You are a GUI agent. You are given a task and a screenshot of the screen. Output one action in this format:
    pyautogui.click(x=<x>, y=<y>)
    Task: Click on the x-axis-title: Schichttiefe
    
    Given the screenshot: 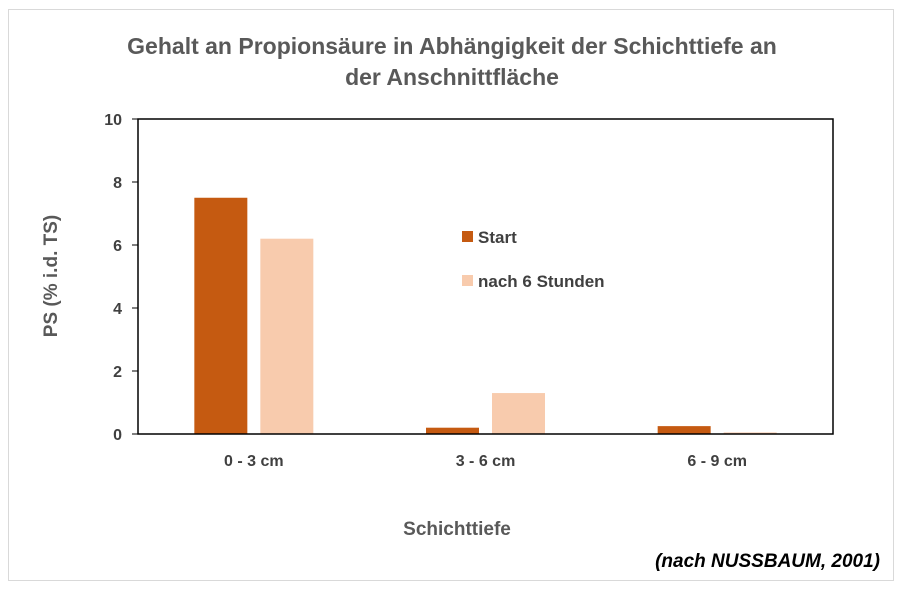 What is the action you would take?
    pyautogui.click(x=457, y=529)
    